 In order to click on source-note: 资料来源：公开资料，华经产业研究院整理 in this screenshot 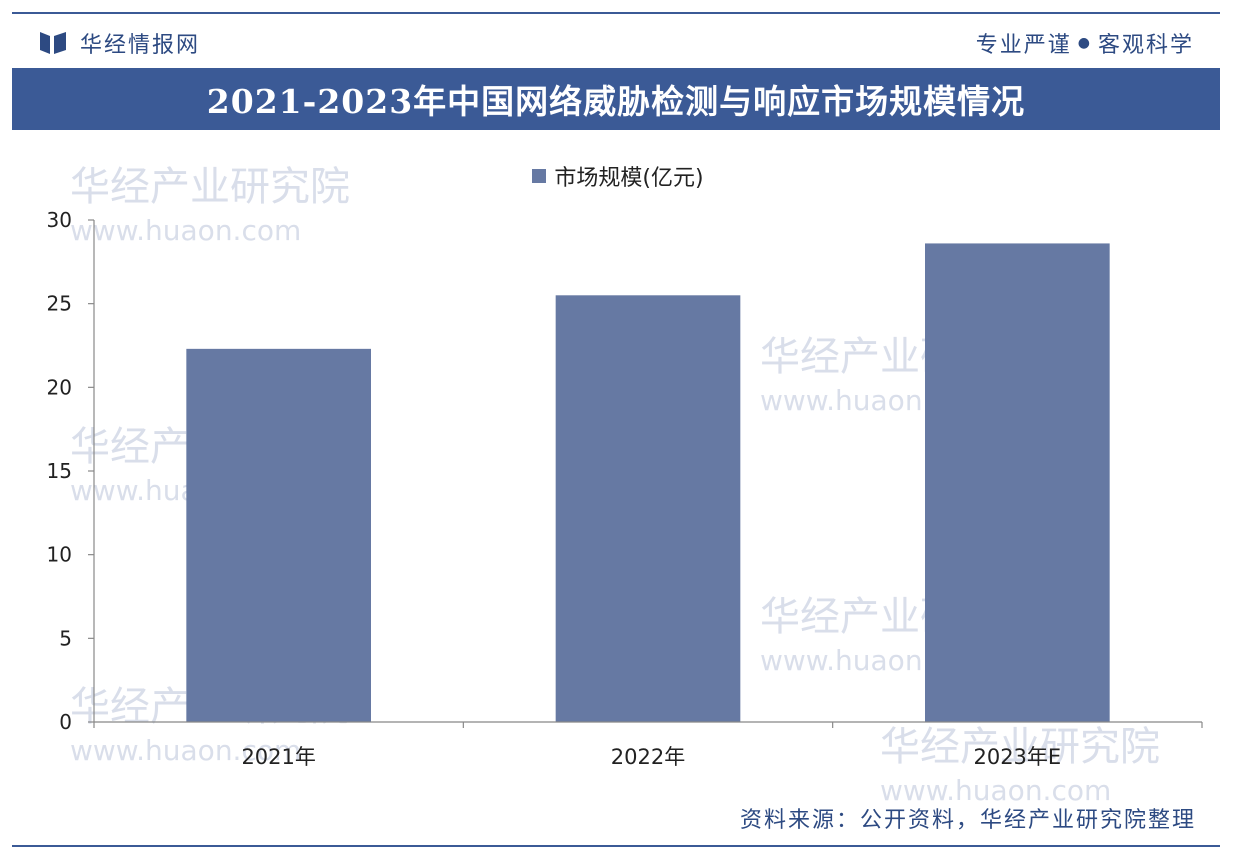, I will do `click(967, 820)`.